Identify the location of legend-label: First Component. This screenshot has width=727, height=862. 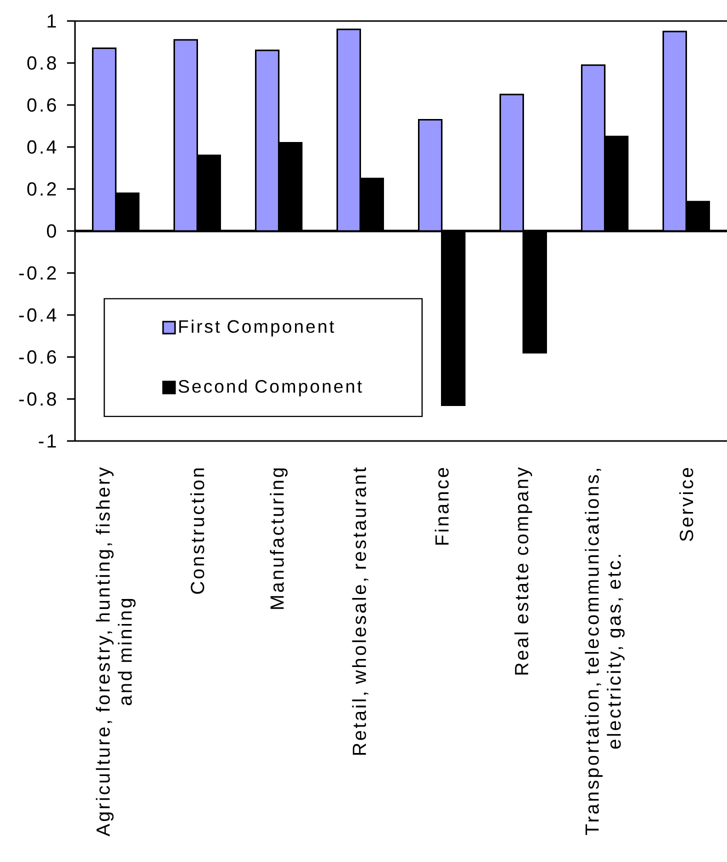
(256, 328).